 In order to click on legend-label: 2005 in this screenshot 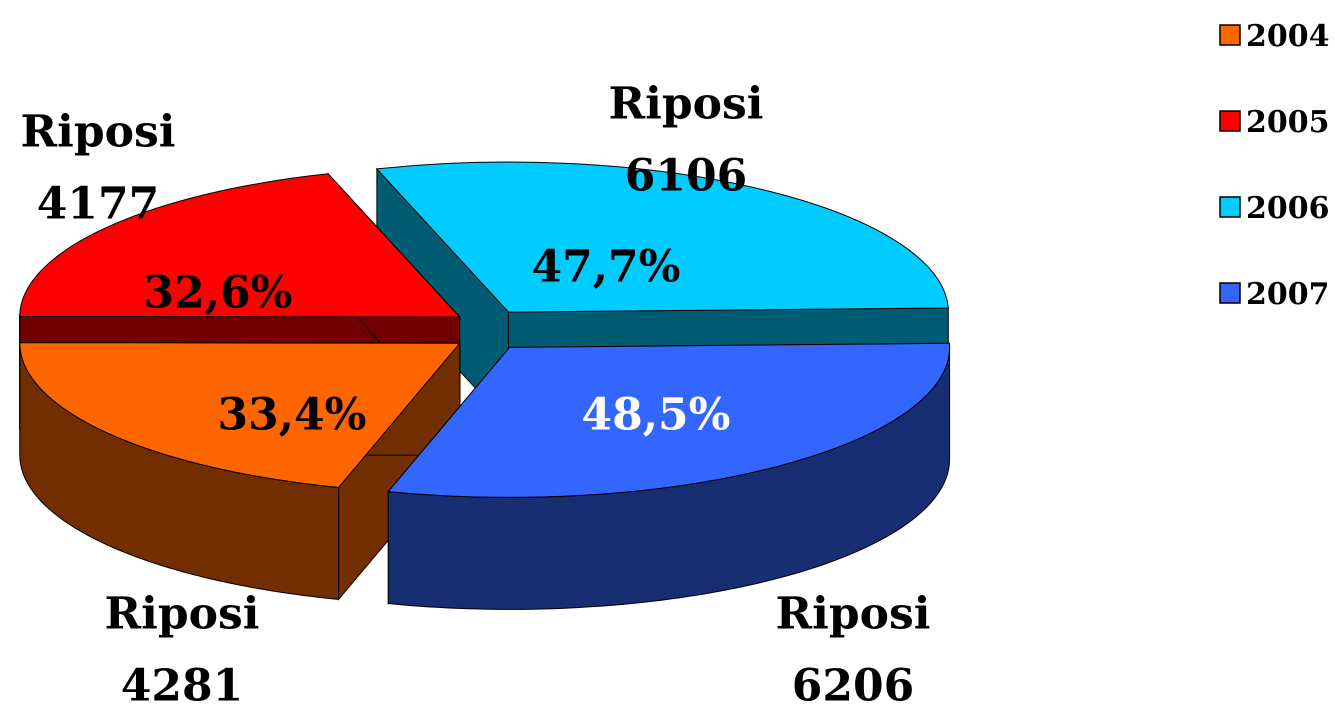, I will do `click(1288, 122)`.